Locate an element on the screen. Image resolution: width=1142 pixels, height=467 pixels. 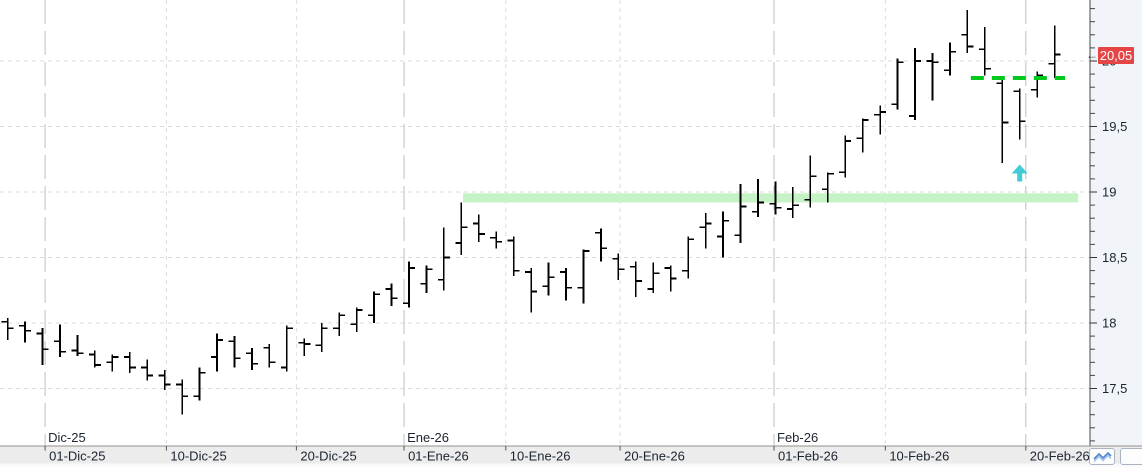
x-axis-date-label: 10-Dic-25 is located at coordinates (198, 456).